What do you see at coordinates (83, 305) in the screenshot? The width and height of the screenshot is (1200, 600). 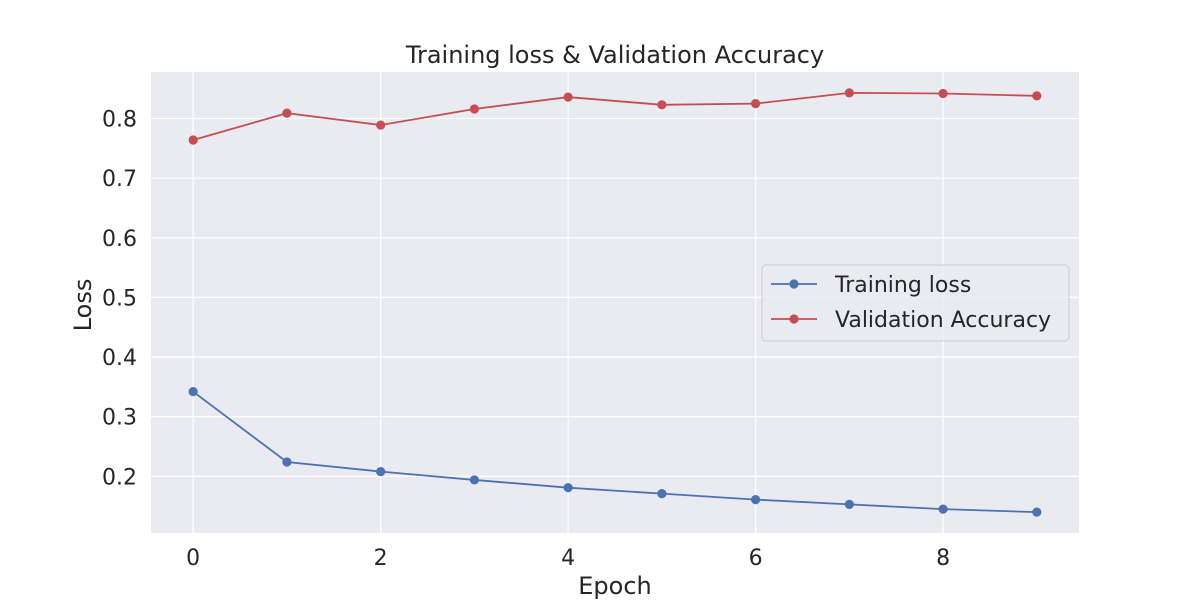 I see `y-axis-label: Loss` at bounding box center [83, 305].